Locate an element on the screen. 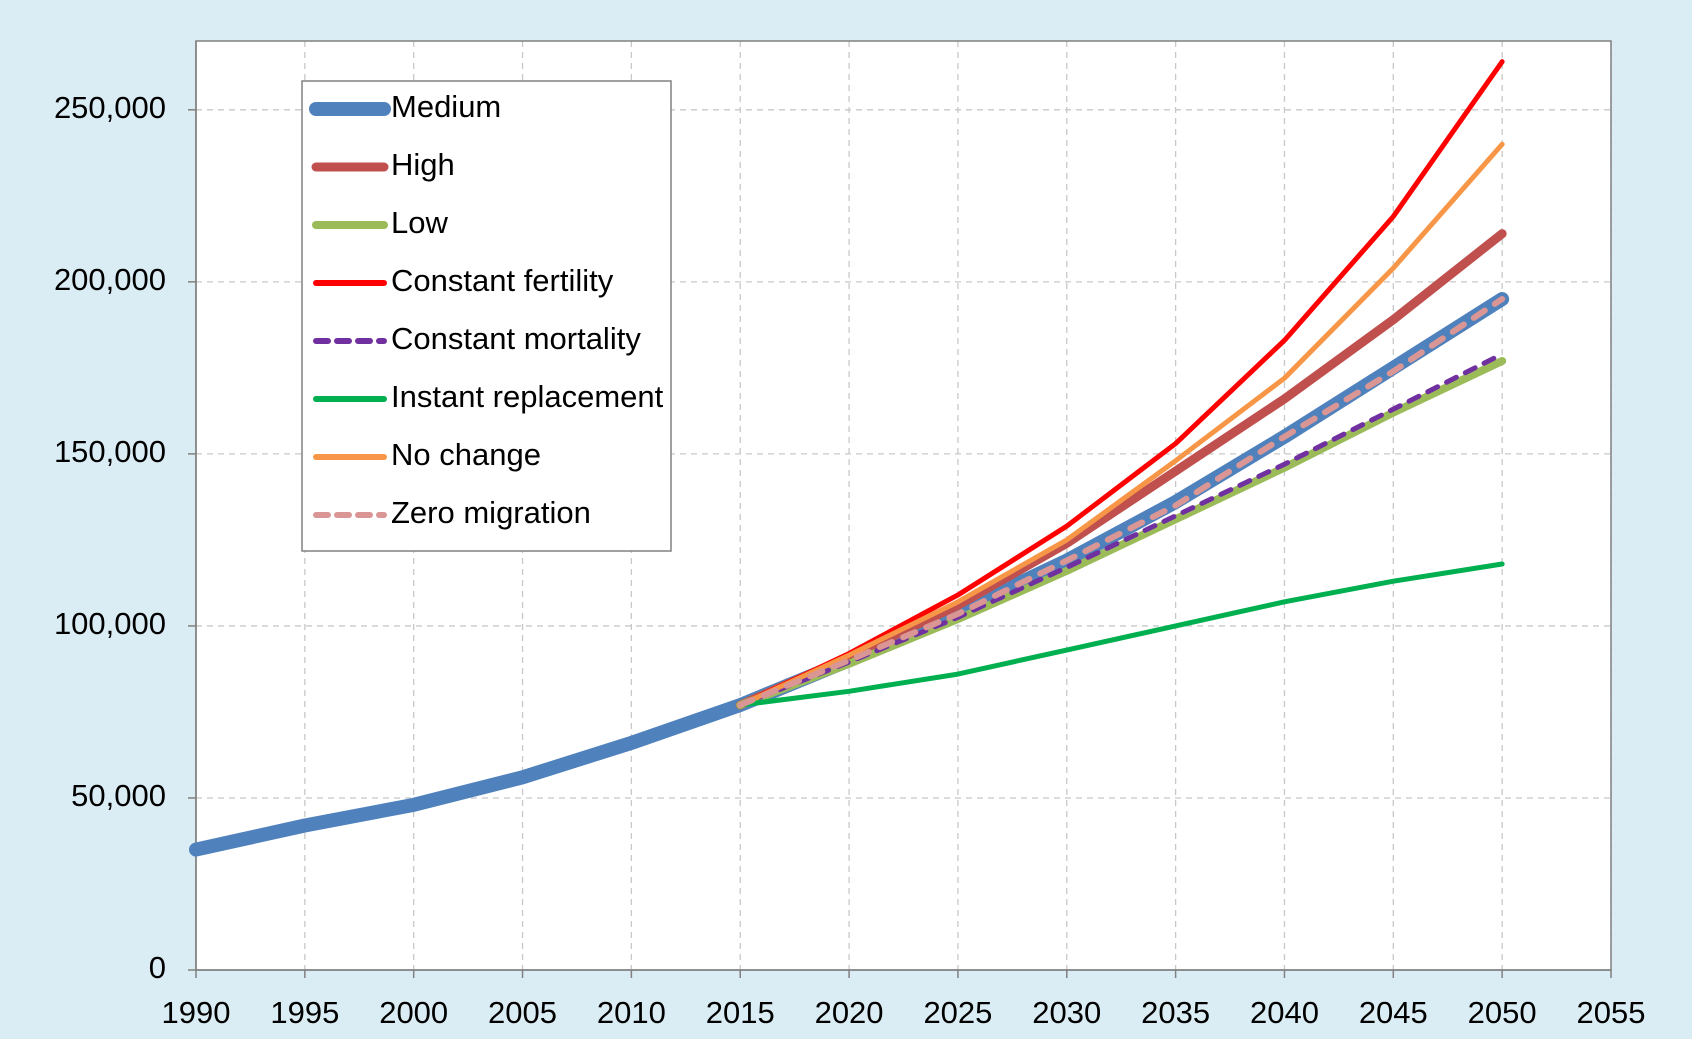 This screenshot has height=1044, width=1692. y-tick-label: 200,000 is located at coordinates (110, 279).